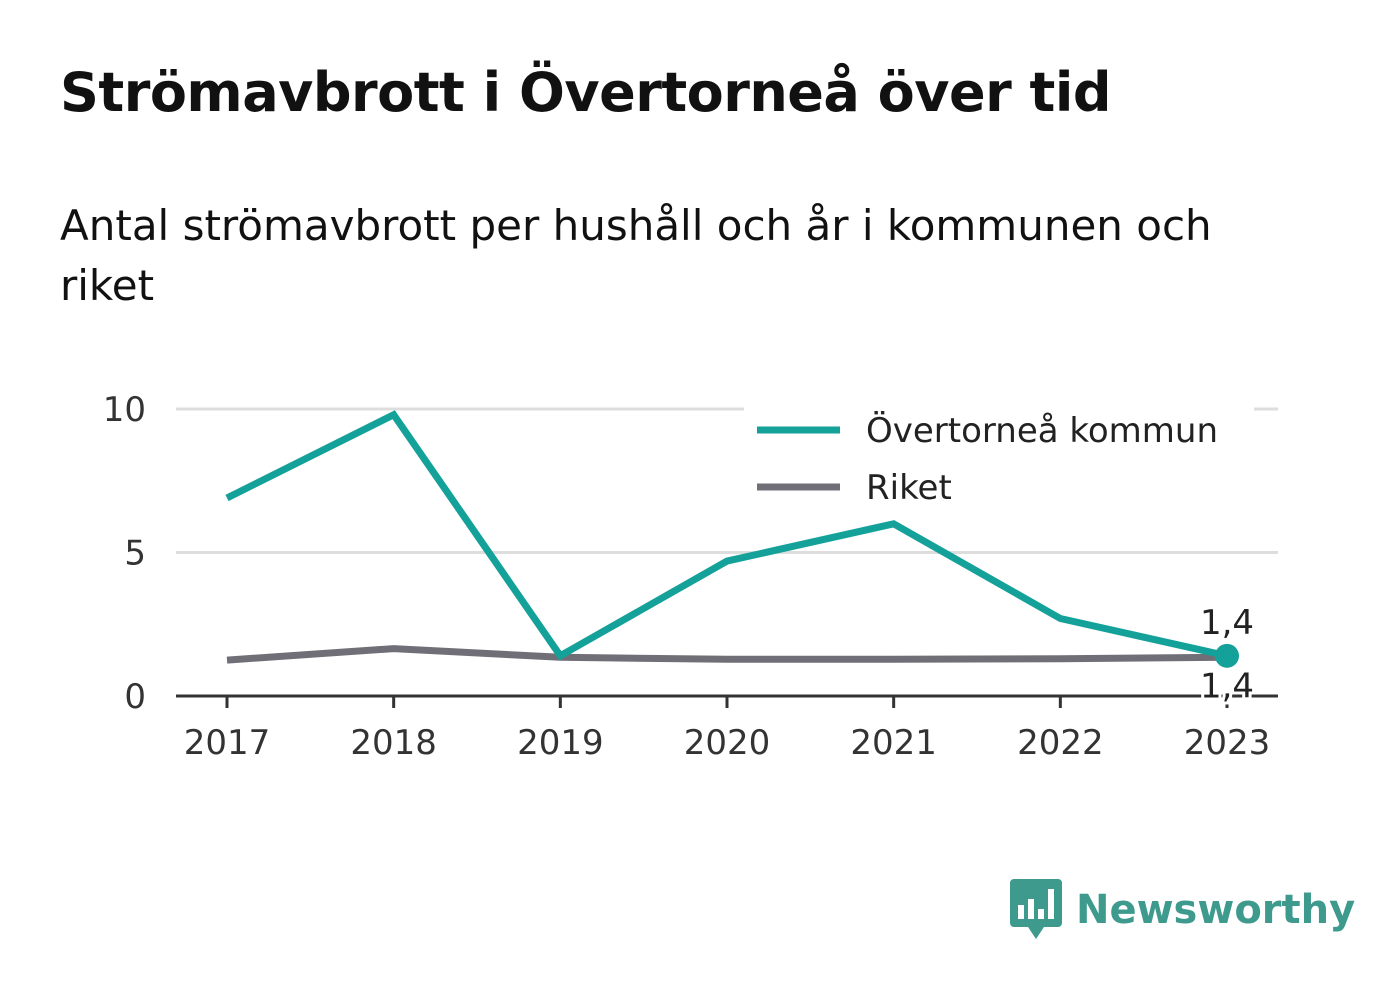  Describe the element at coordinates (893, 743) in the screenshot. I see `x-tick-label-2021: 2021` at that location.